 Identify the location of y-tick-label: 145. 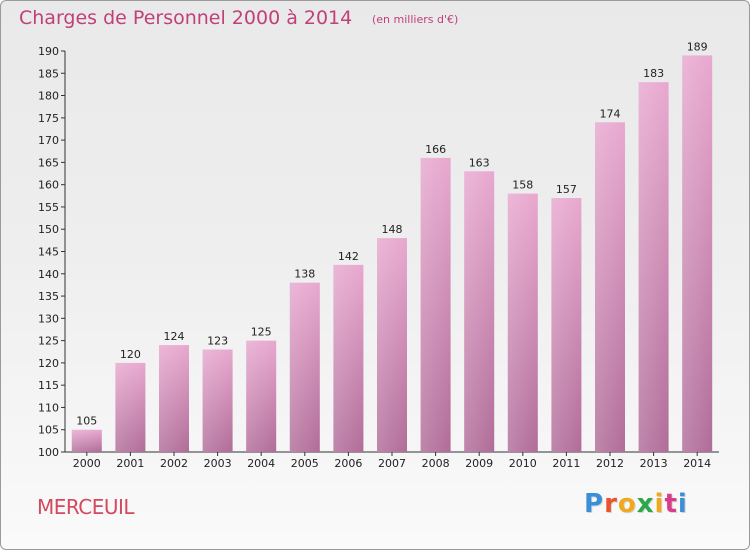
(48, 252).